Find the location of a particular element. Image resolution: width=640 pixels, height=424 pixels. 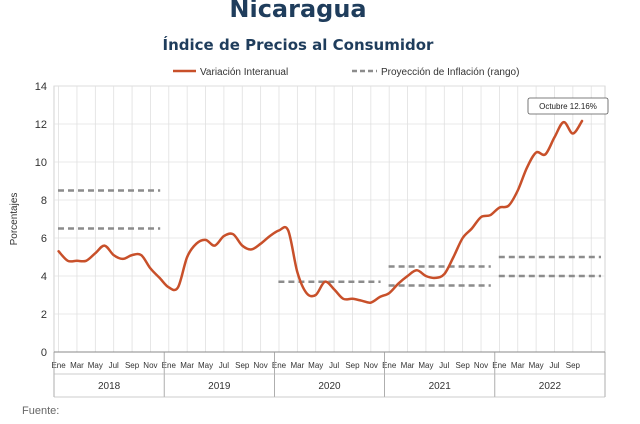

y-tick-label: 0 is located at coordinates (44, 353).